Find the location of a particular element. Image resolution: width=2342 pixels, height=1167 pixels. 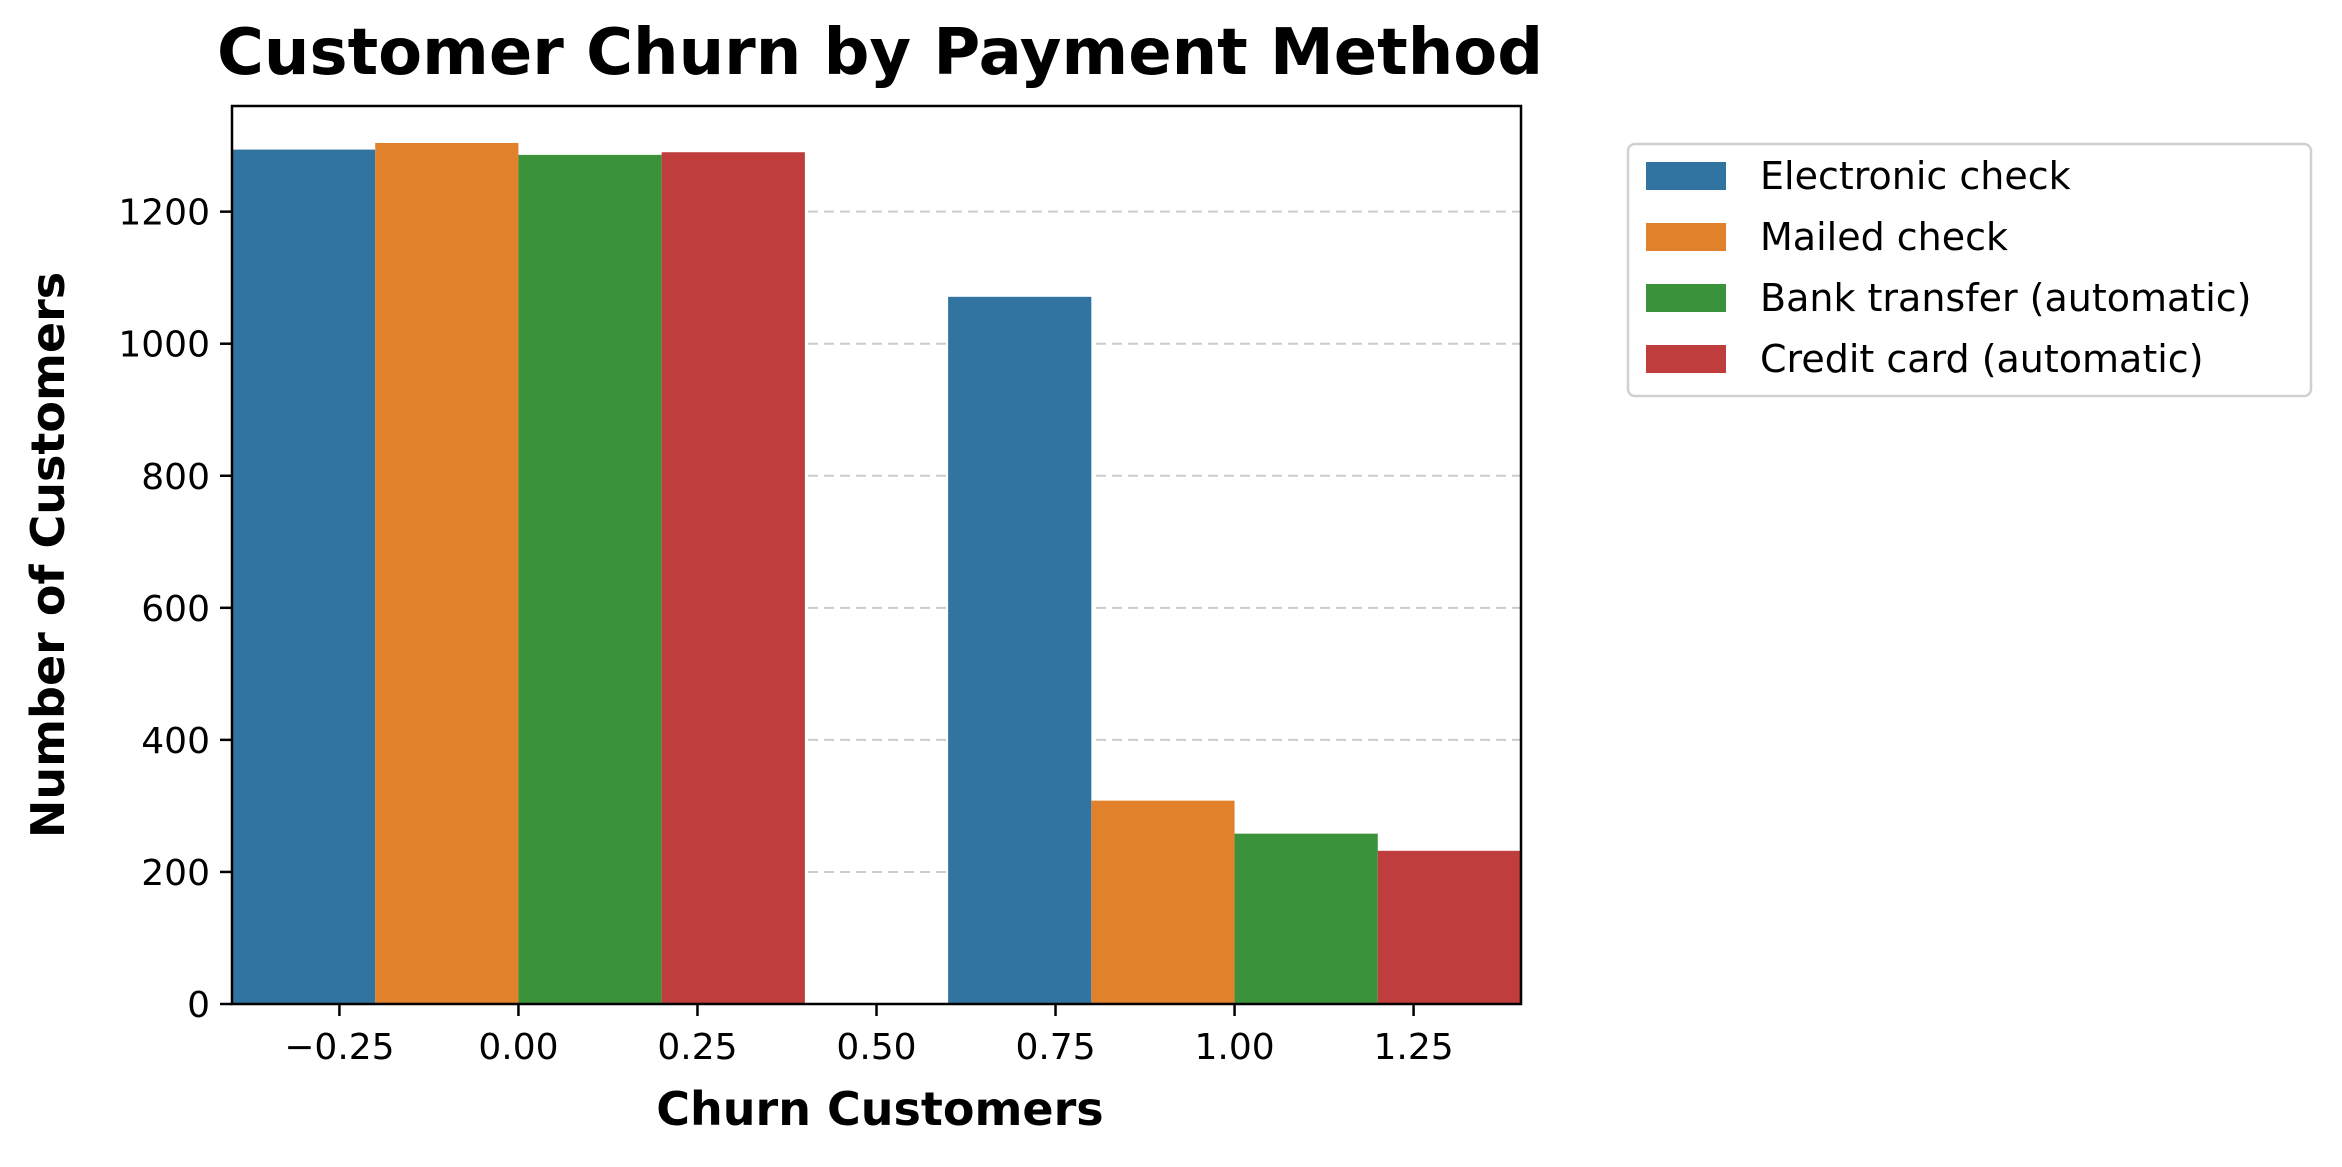

x-tick-label: 1.00 is located at coordinates (1234, 1047).